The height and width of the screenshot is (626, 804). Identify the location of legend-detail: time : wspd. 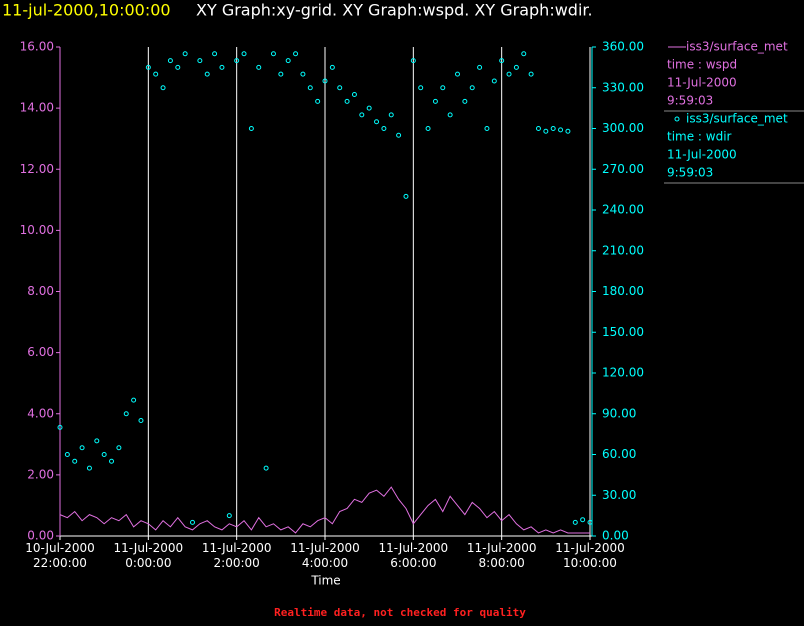
(702, 65).